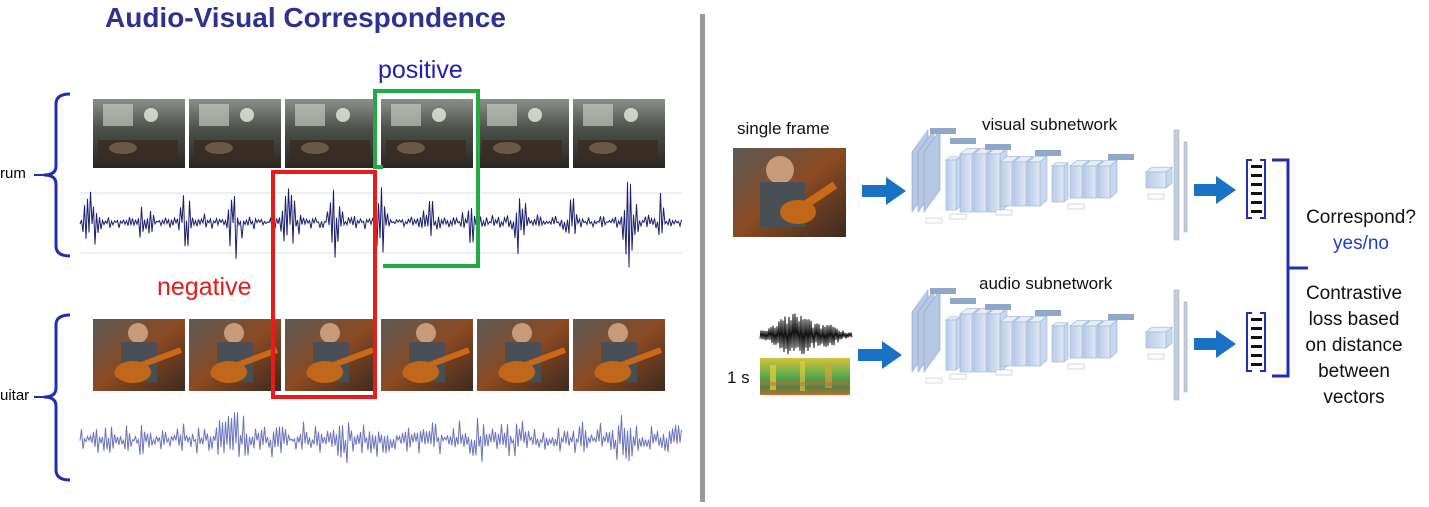  Describe the element at coordinates (1354, 371) in the screenshot. I see `loss-line: between` at that location.